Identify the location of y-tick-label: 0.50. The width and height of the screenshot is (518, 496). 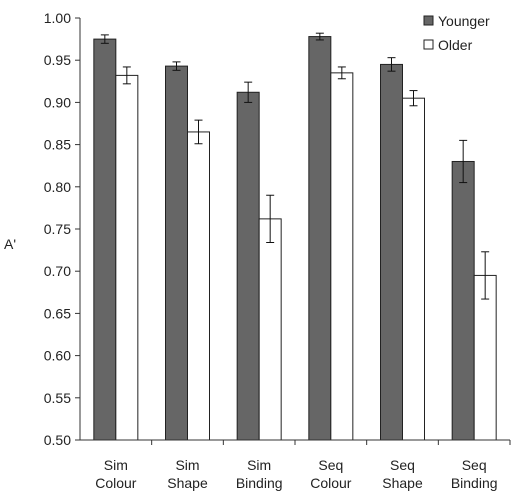
(57, 440).